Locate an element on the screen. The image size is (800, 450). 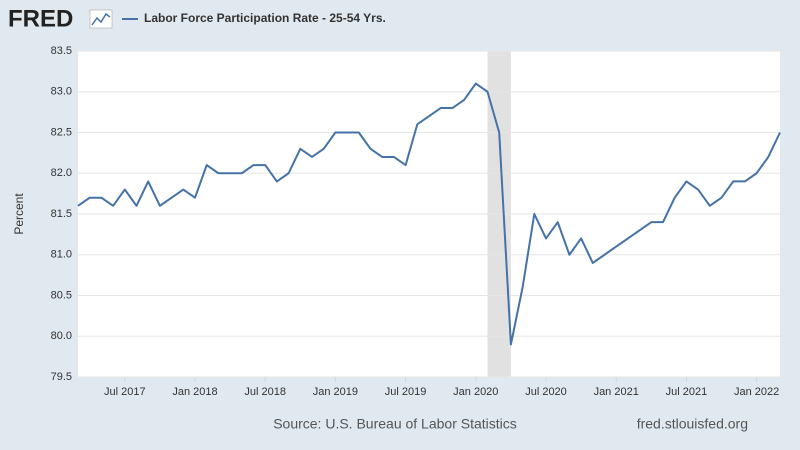
x-tick-label: Jul 2020 is located at coordinates (546, 392).